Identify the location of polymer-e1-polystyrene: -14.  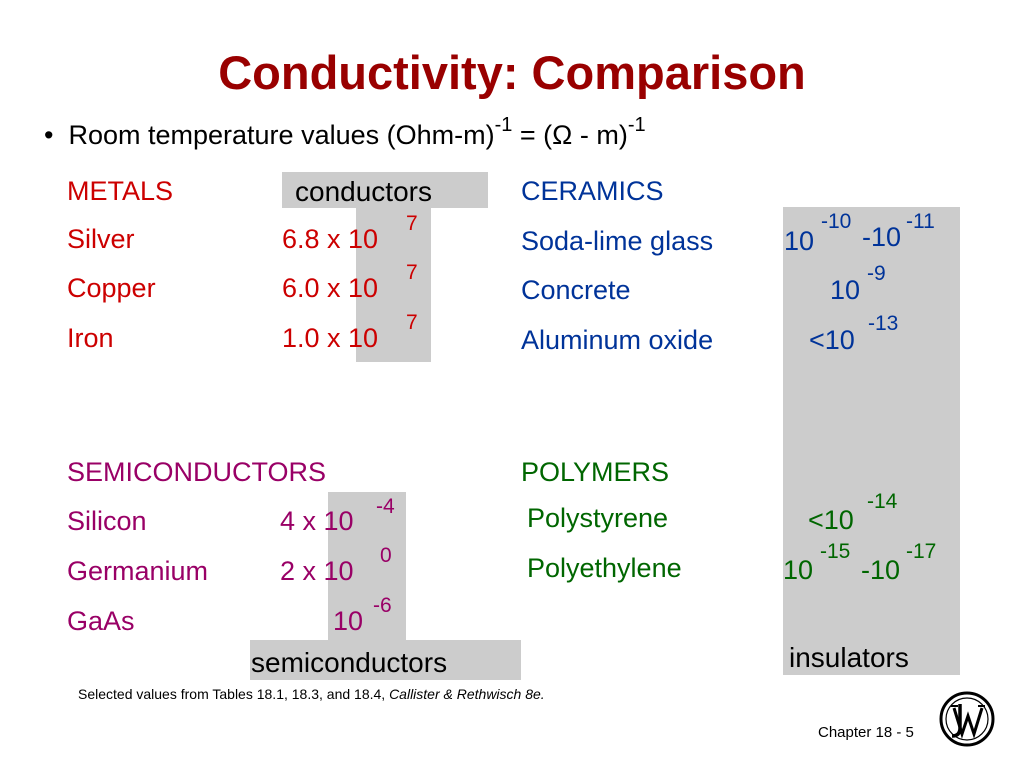
(882, 501).